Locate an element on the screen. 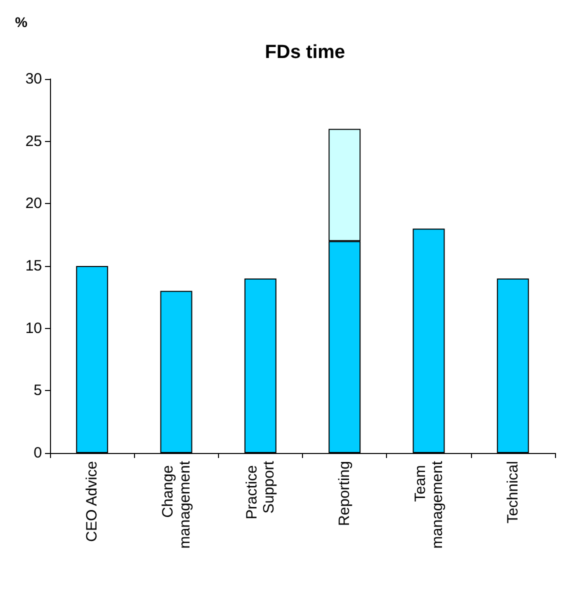 This screenshot has height=593, width=585. x-tick-label: Change management is located at coordinates (176, 504).